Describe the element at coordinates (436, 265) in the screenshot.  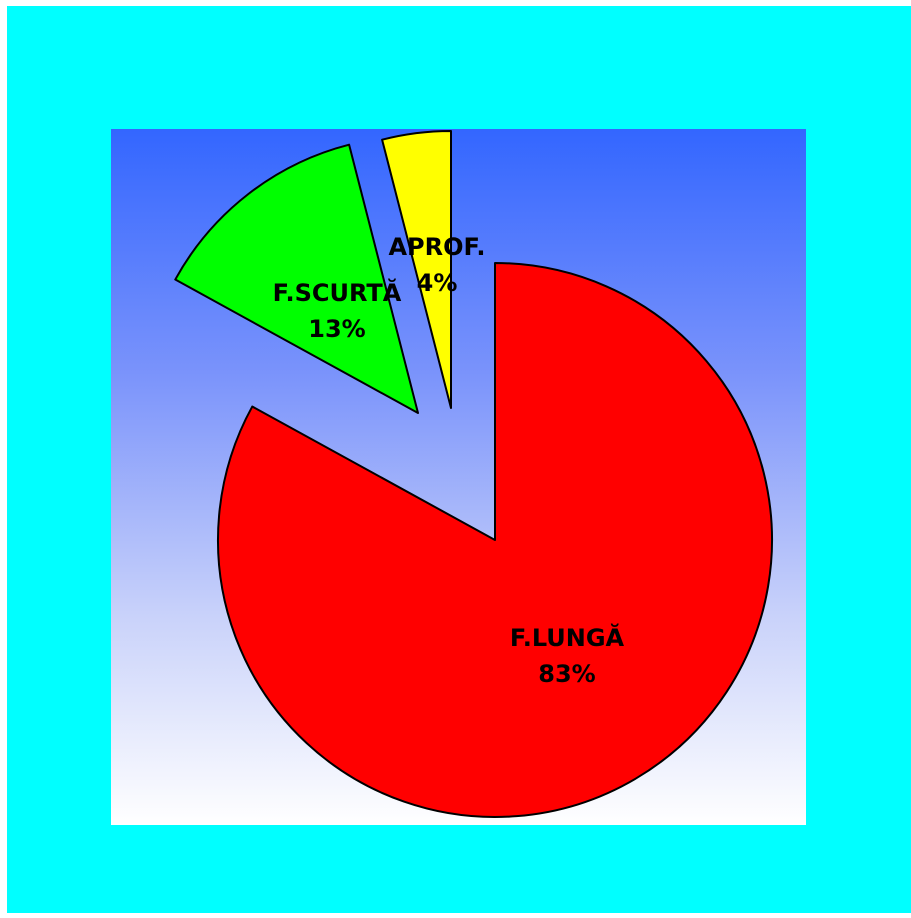
I see `slice-label-3: APROF. 4%` at that location.